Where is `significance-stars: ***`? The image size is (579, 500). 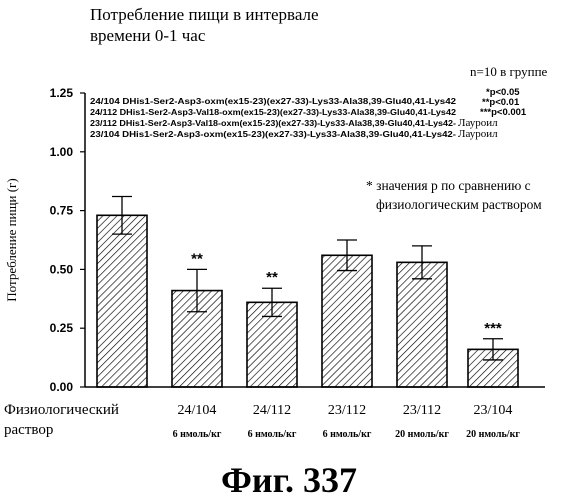 significance-stars: *** is located at coordinates (493, 328).